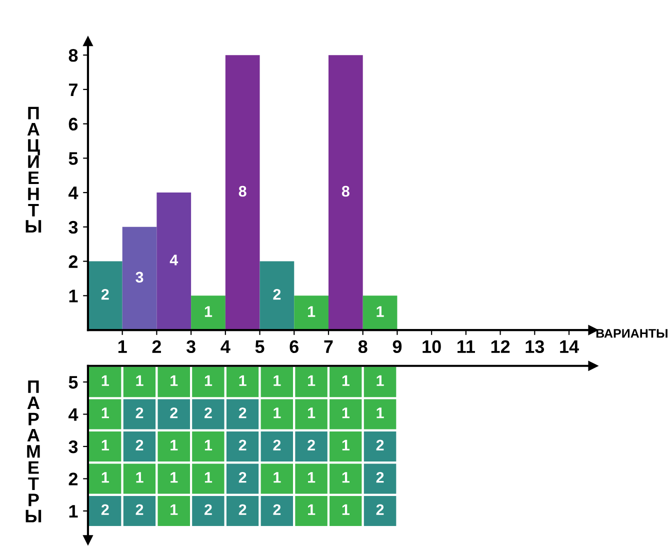 This screenshot has height=551, width=669. Describe the element at coordinates (34, 451) in the screenshot. I see `text: ПАРАМЕТРЫ` at that location.